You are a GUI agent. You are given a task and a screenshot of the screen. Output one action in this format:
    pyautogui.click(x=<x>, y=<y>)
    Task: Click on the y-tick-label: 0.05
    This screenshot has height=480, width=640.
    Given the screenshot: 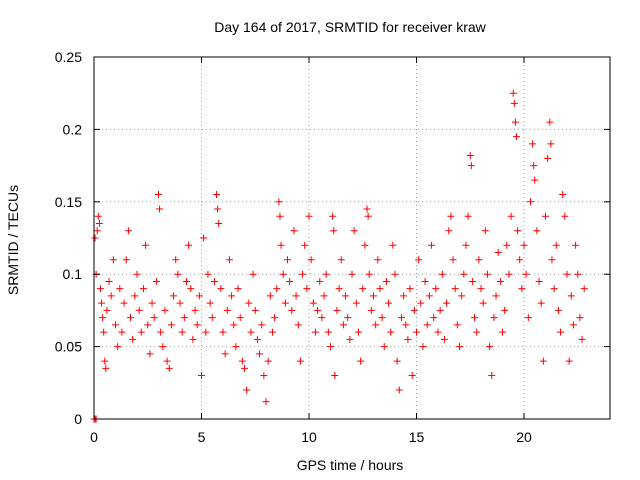 What is the action you would take?
    pyautogui.click(x=68, y=347)
    